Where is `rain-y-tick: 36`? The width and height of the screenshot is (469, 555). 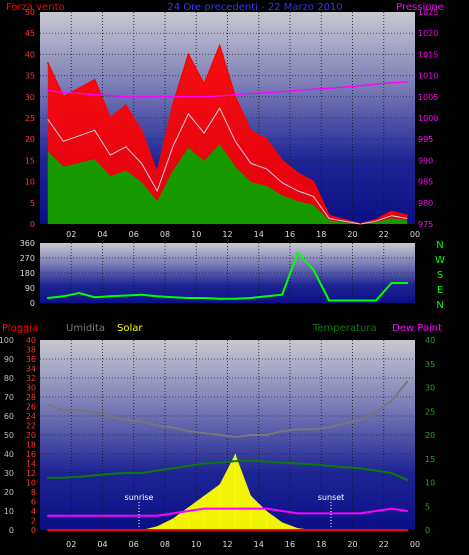
rain-y-tick: 36 is located at coordinates (31, 359).